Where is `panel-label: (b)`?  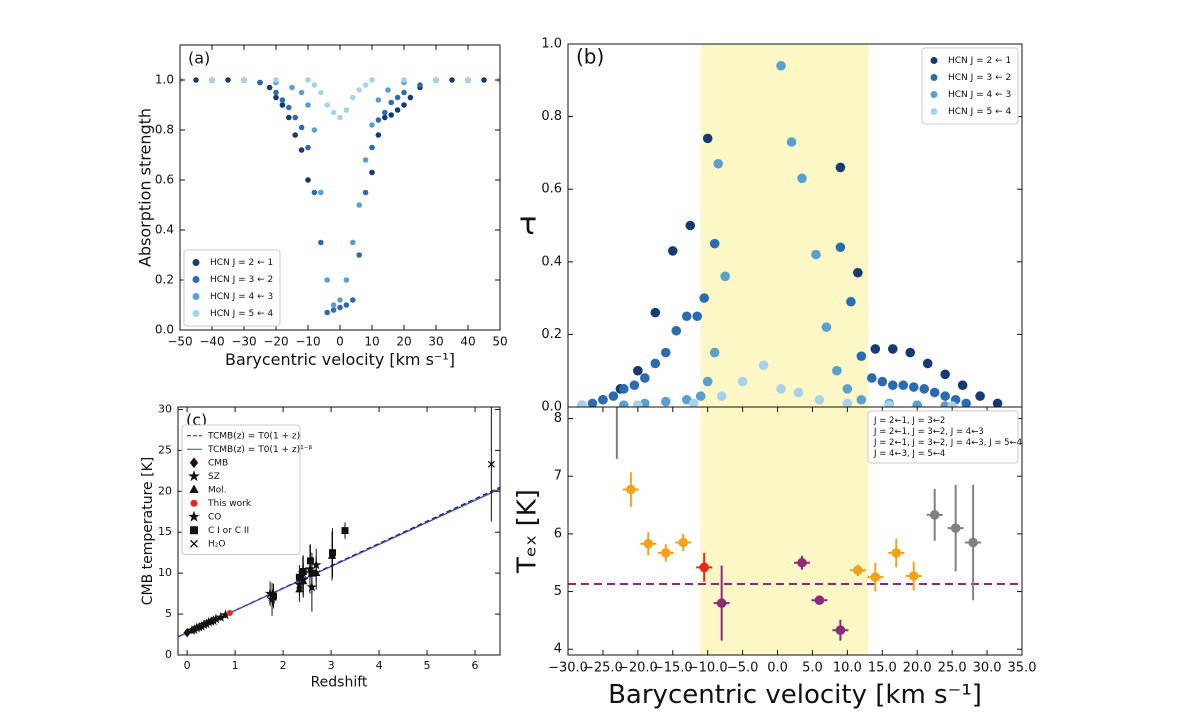
panel-label: (b) is located at coordinates (590, 57).